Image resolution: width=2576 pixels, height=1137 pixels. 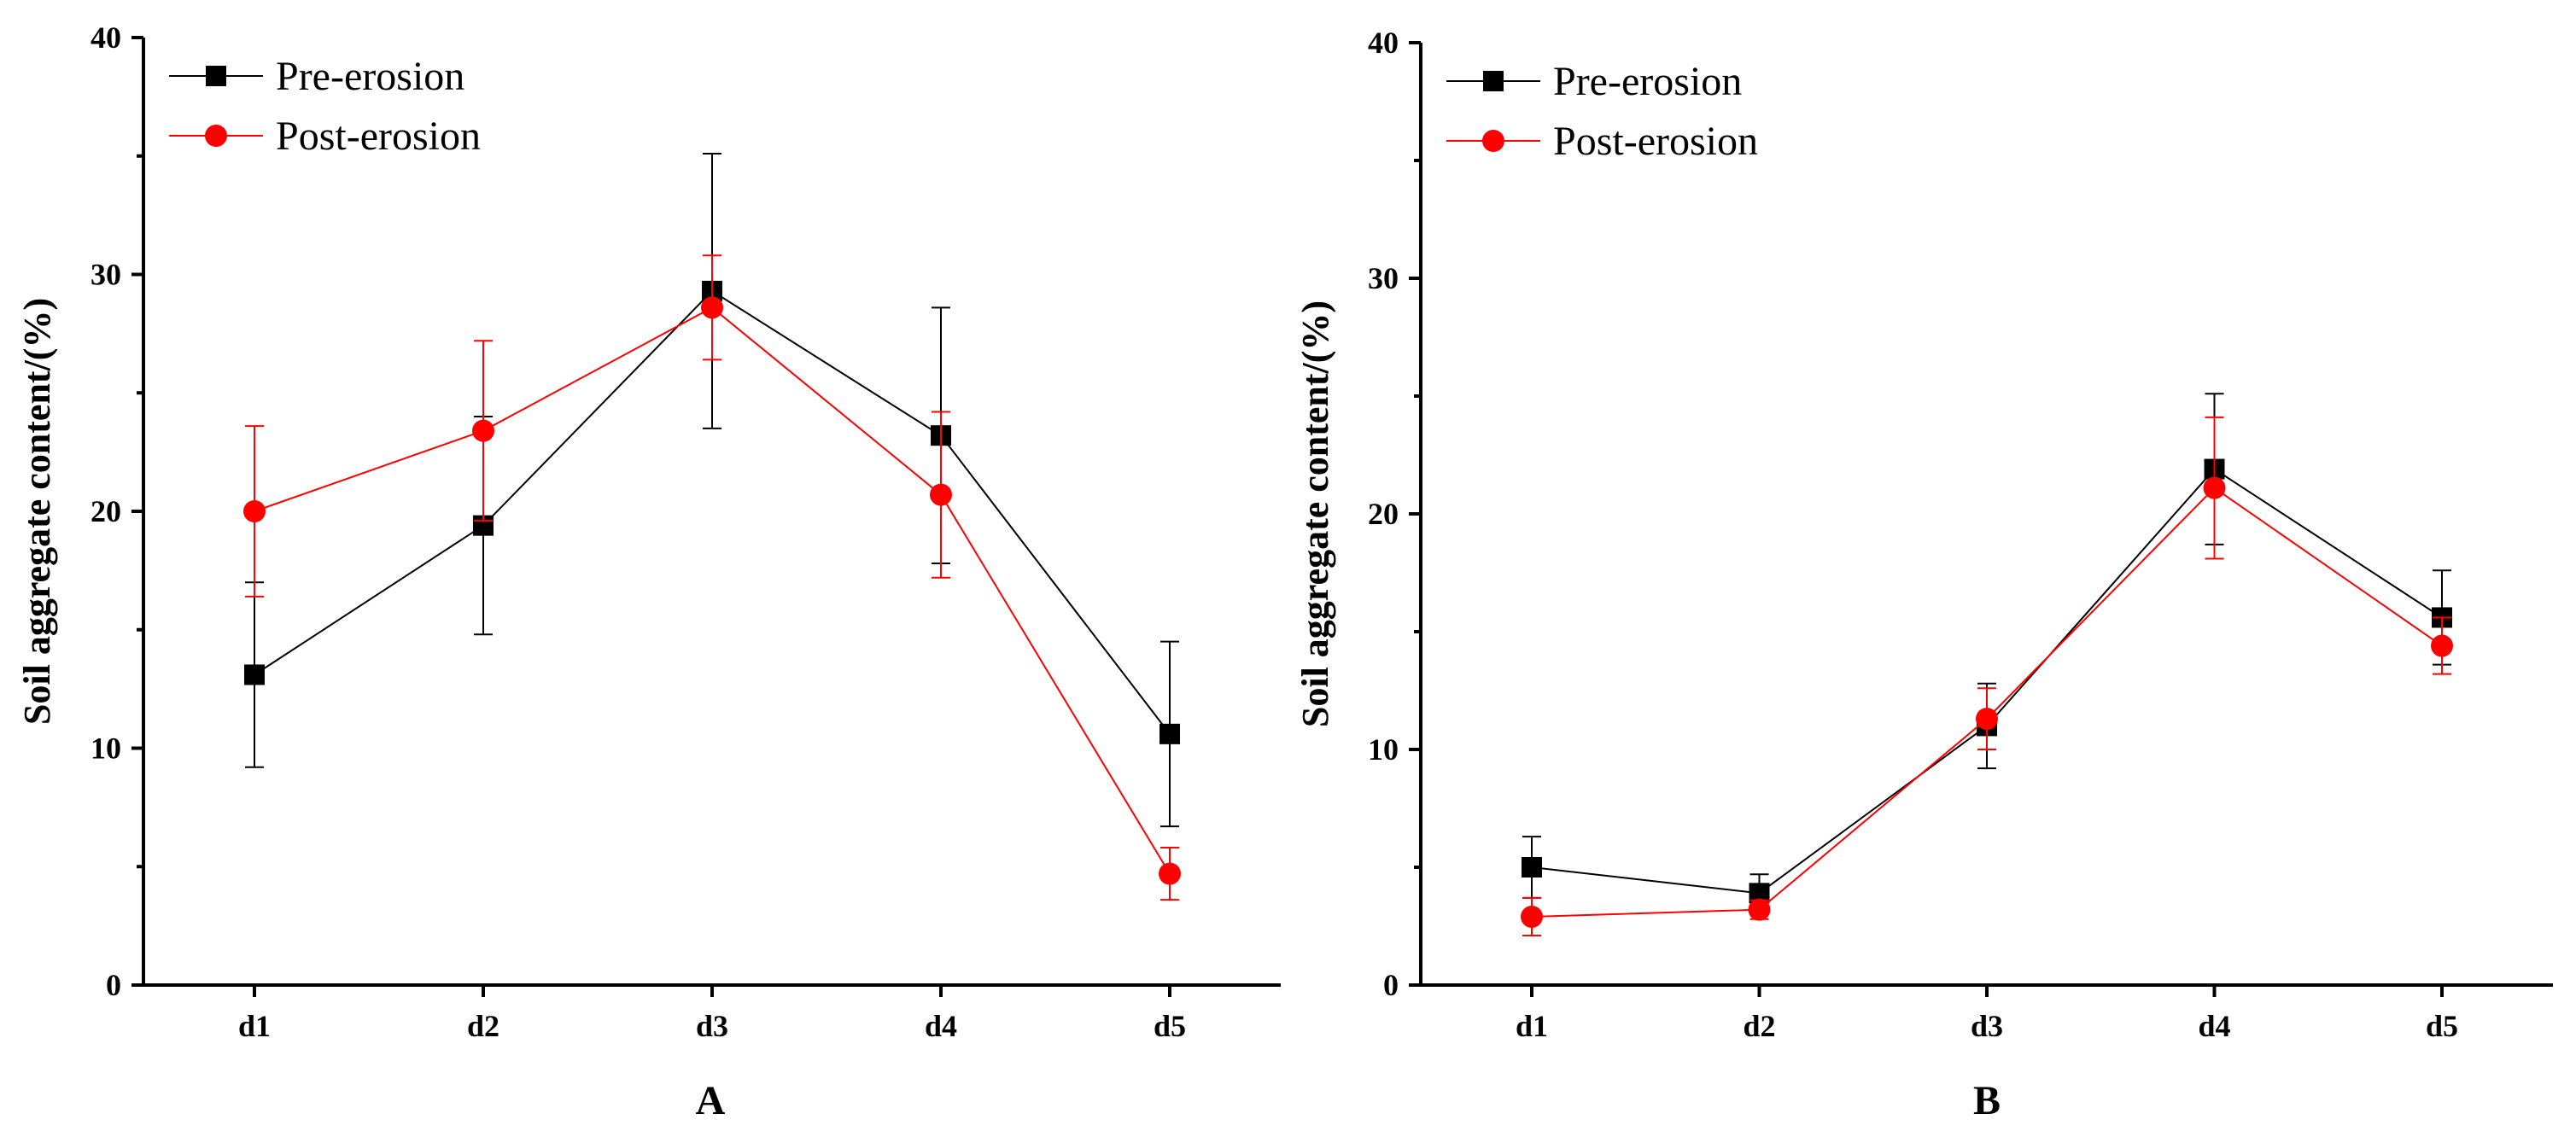 I want to click on panel-label: A, so click(x=711, y=1101).